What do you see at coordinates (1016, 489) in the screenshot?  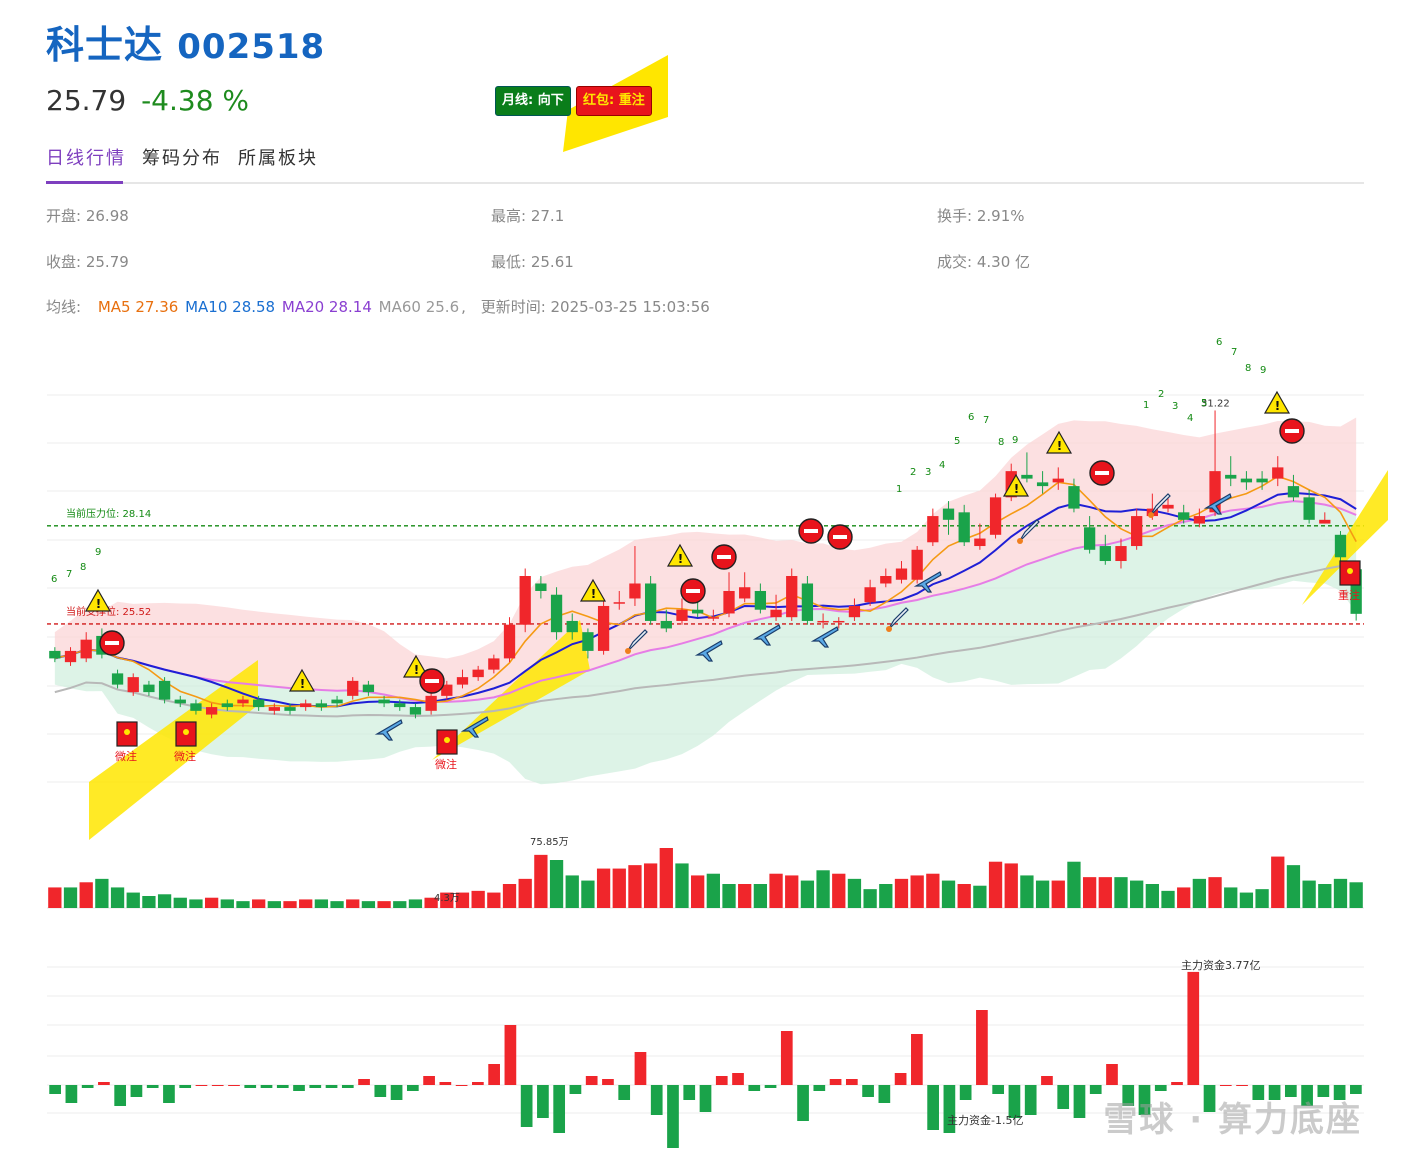 I see `warning-mark-5: !` at bounding box center [1016, 489].